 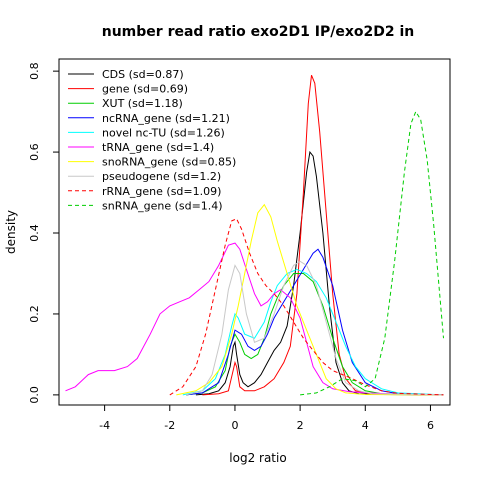 I want to click on legend-label: rRNA_gene (sd=1.09), so click(x=161, y=191).